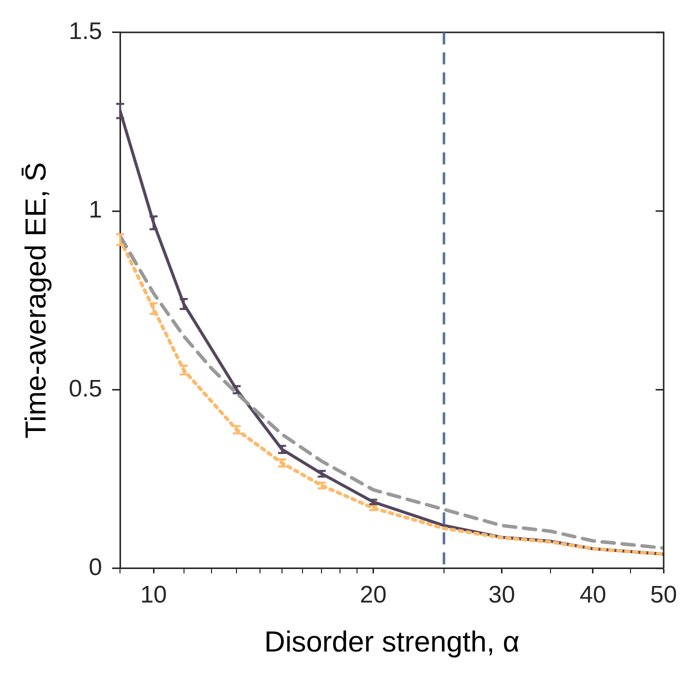 The width and height of the screenshot is (693, 677). I want to click on x-axis-title: Disorder strength, α, so click(392, 642).